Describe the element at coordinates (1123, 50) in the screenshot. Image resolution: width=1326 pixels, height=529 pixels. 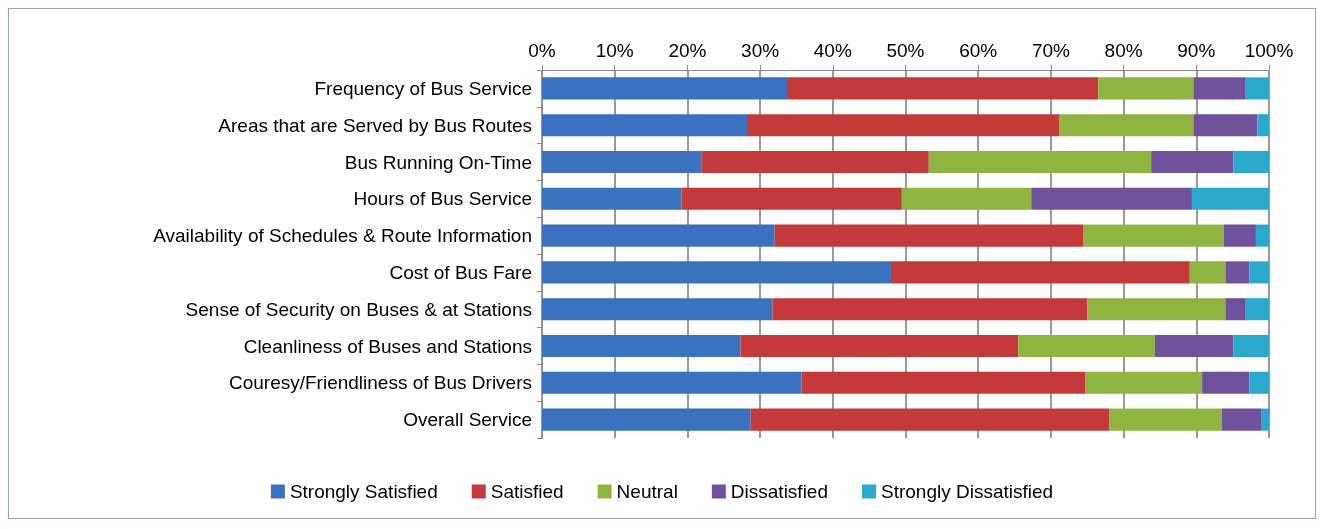
I see `x-tick-label: 80%` at that location.